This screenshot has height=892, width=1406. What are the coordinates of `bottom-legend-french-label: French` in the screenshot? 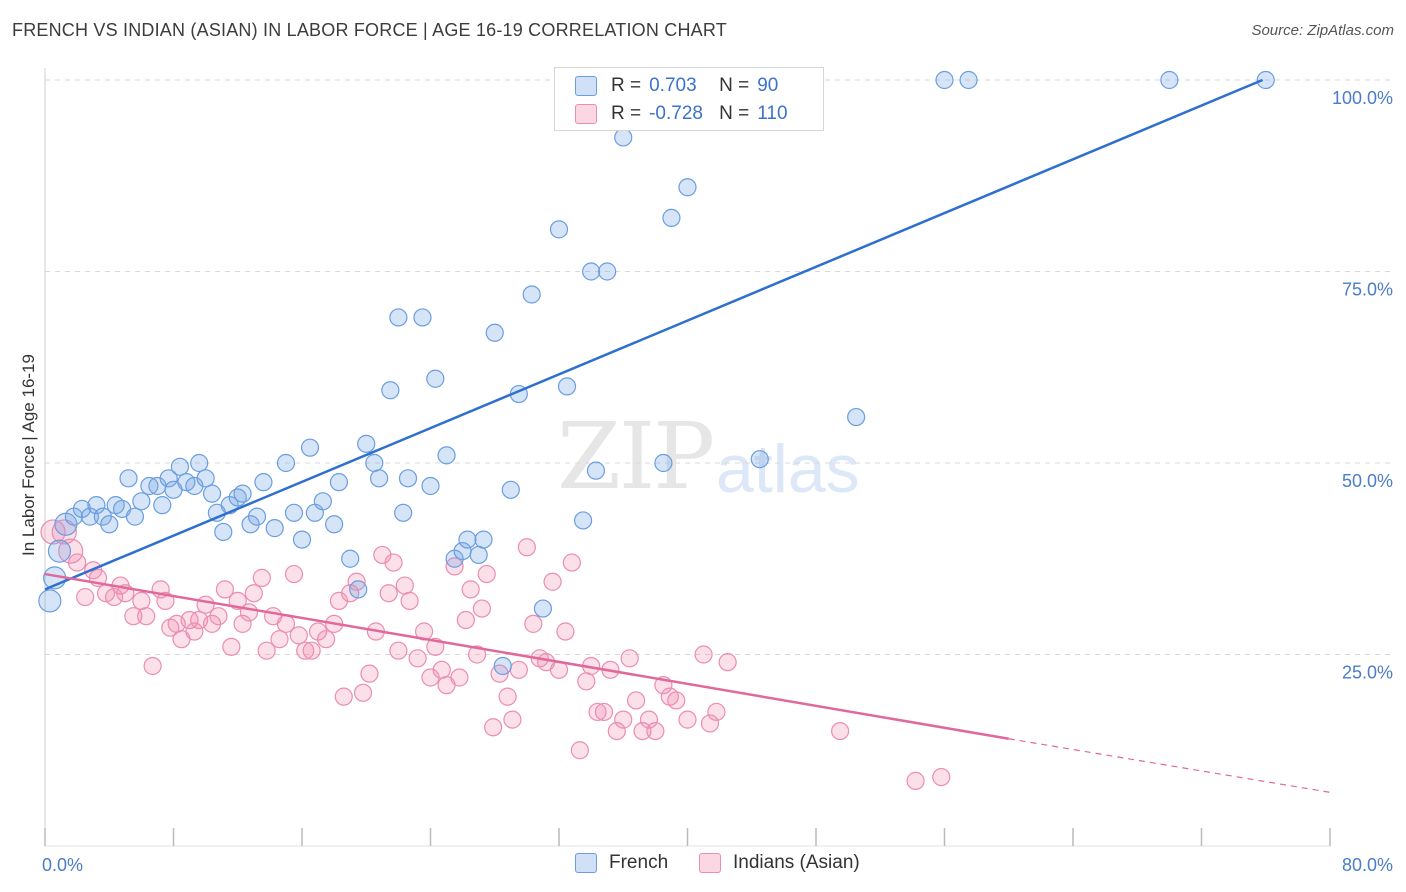 It's located at (639, 862).